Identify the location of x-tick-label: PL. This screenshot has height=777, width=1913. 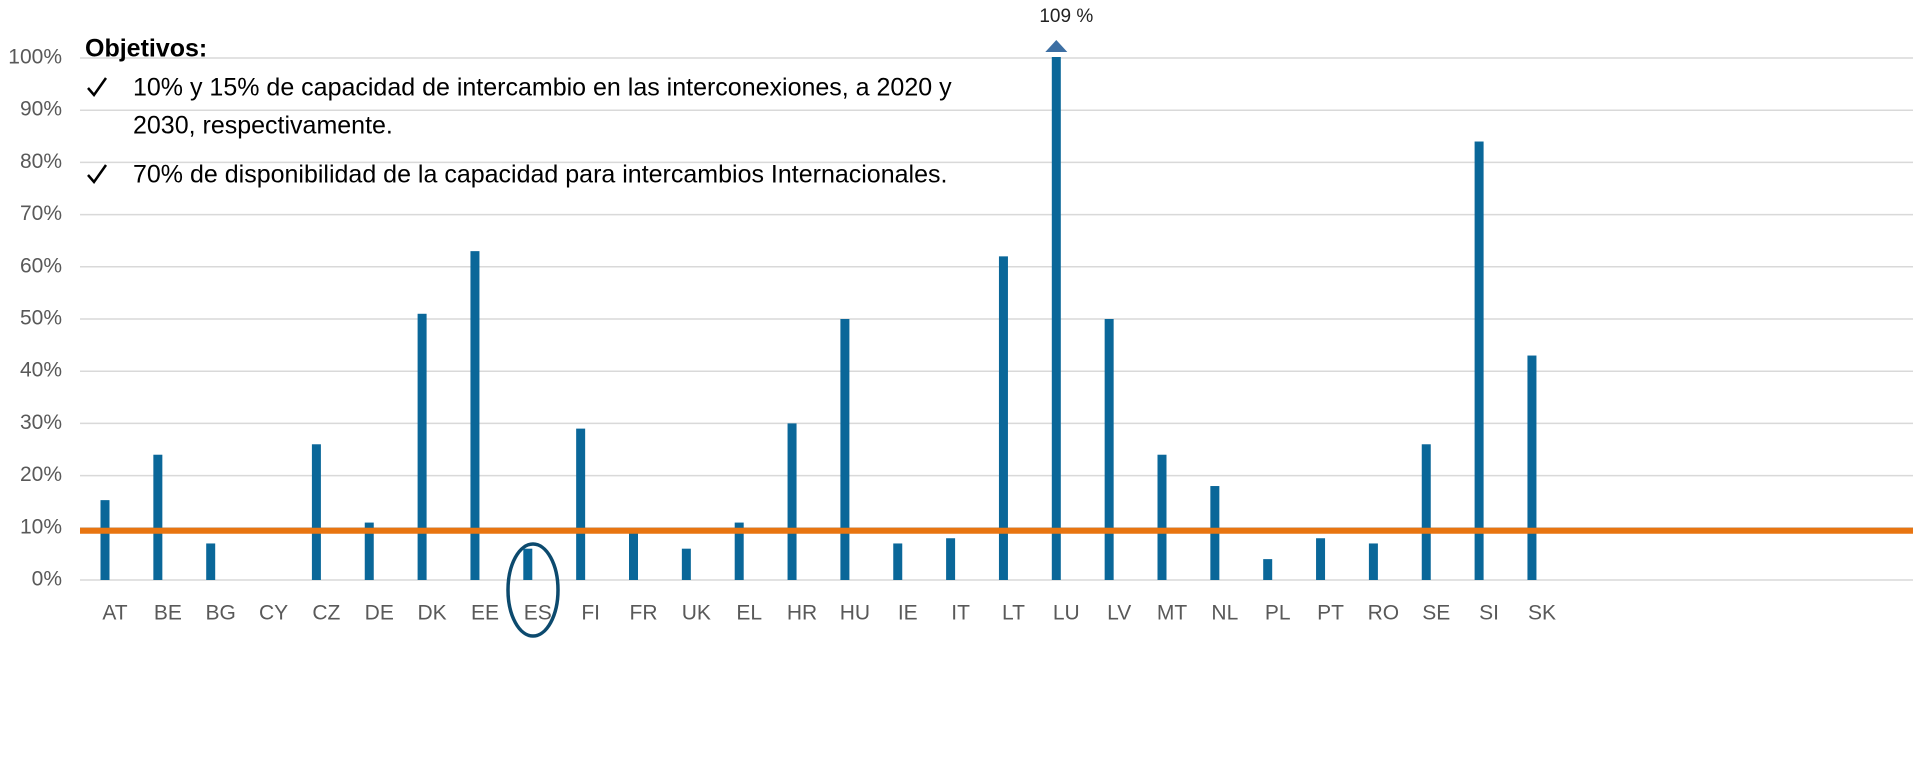
(1278, 613).